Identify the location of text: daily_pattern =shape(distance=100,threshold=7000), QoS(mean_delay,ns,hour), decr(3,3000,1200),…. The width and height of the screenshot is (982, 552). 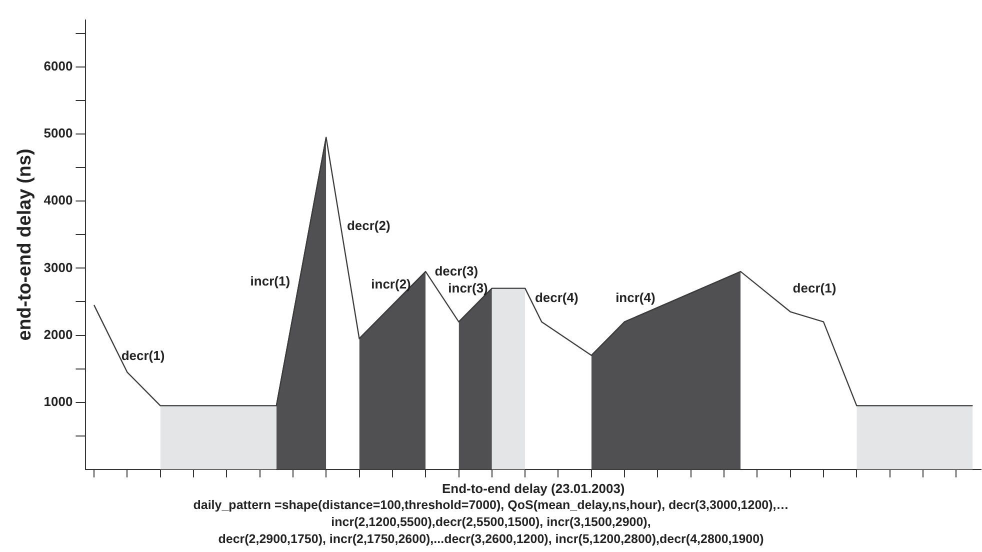
(491, 505).